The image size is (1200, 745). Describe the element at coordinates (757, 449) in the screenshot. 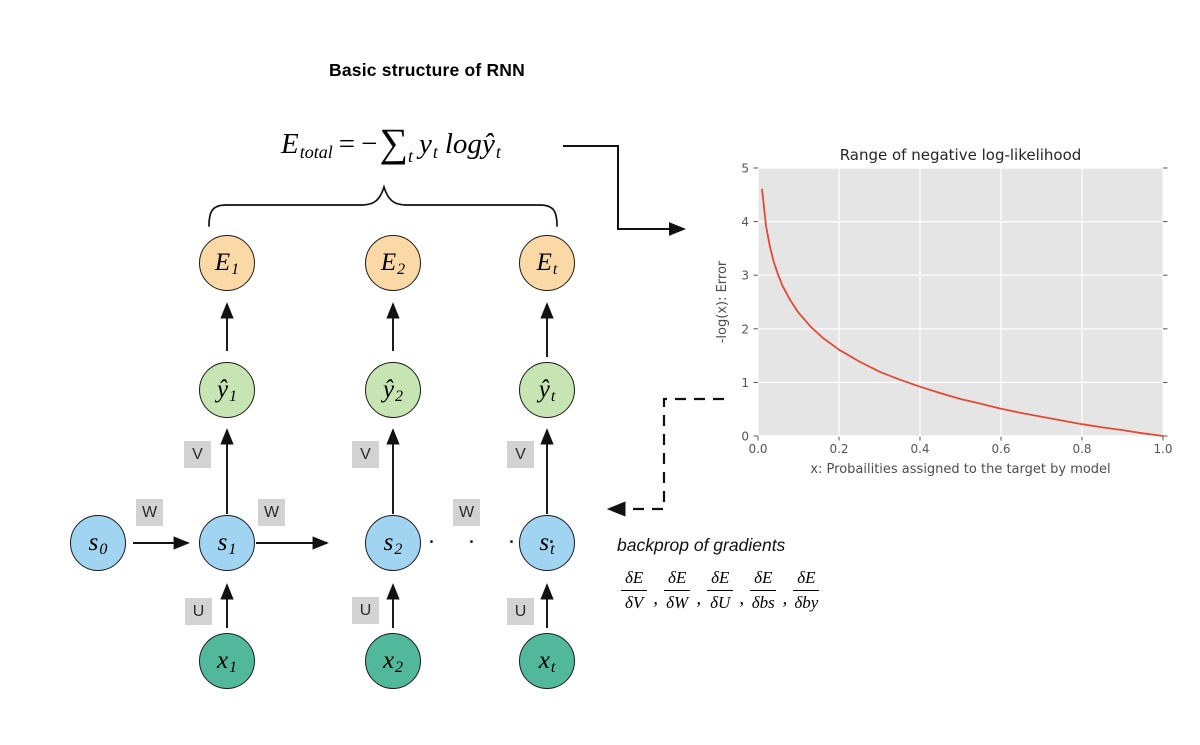

I see `x-tick-label: 0.0` at that location.